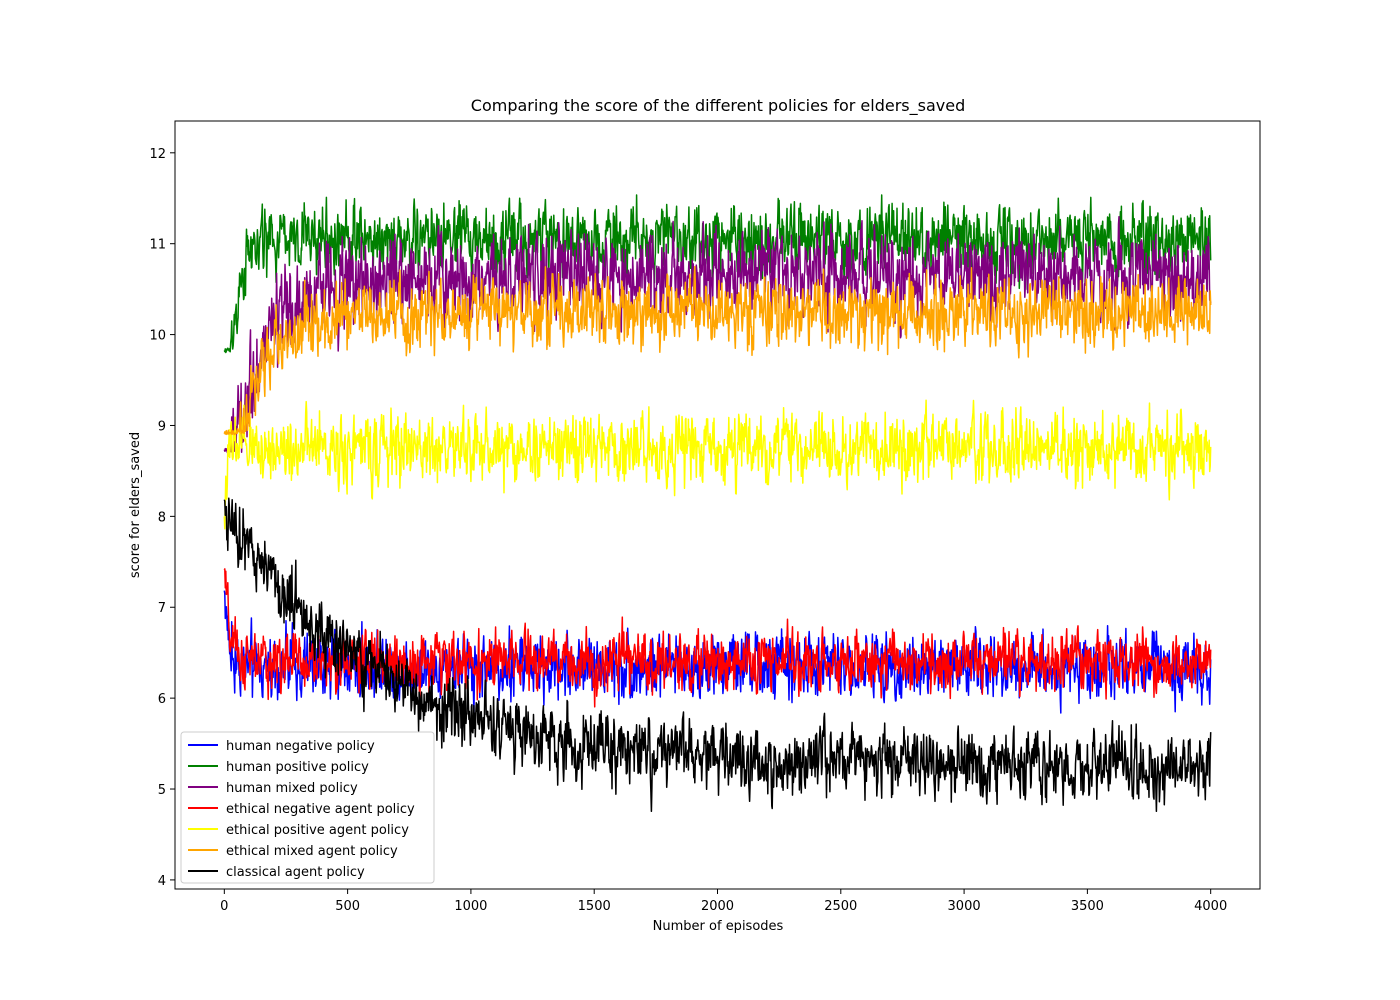 The height and width of the screenshot is (1000, 1400). I want to click on y-tick-label: 4, so click(162, 881).